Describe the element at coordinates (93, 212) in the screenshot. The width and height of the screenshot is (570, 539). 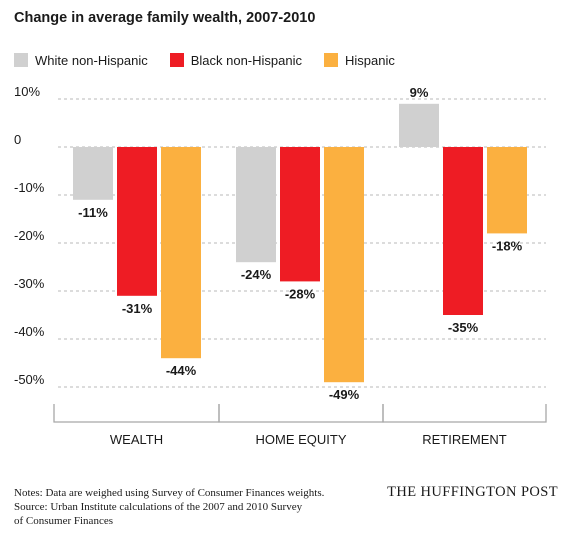
I see `value-label-wealth-white-non-hispanic: -11%` at that location.